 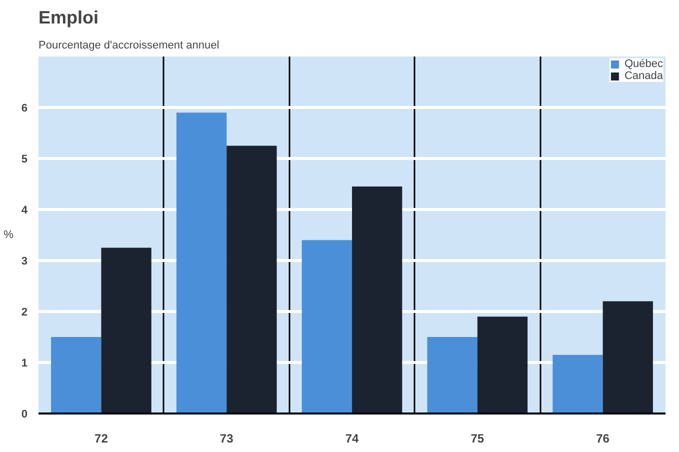 What do you see at coordinates (129, 46) in the screenshot?
I see `chart-subtitle: Pourcentage d'accroissement annuel` at bounding box center [129, 46].